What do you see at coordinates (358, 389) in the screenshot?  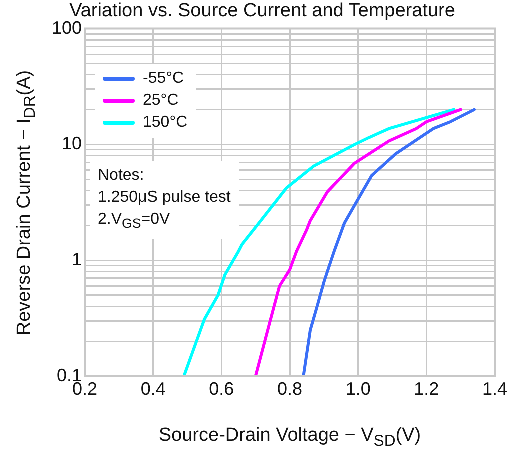 I see `x-tick-label: 1.0` at bounding box center [358, 389].